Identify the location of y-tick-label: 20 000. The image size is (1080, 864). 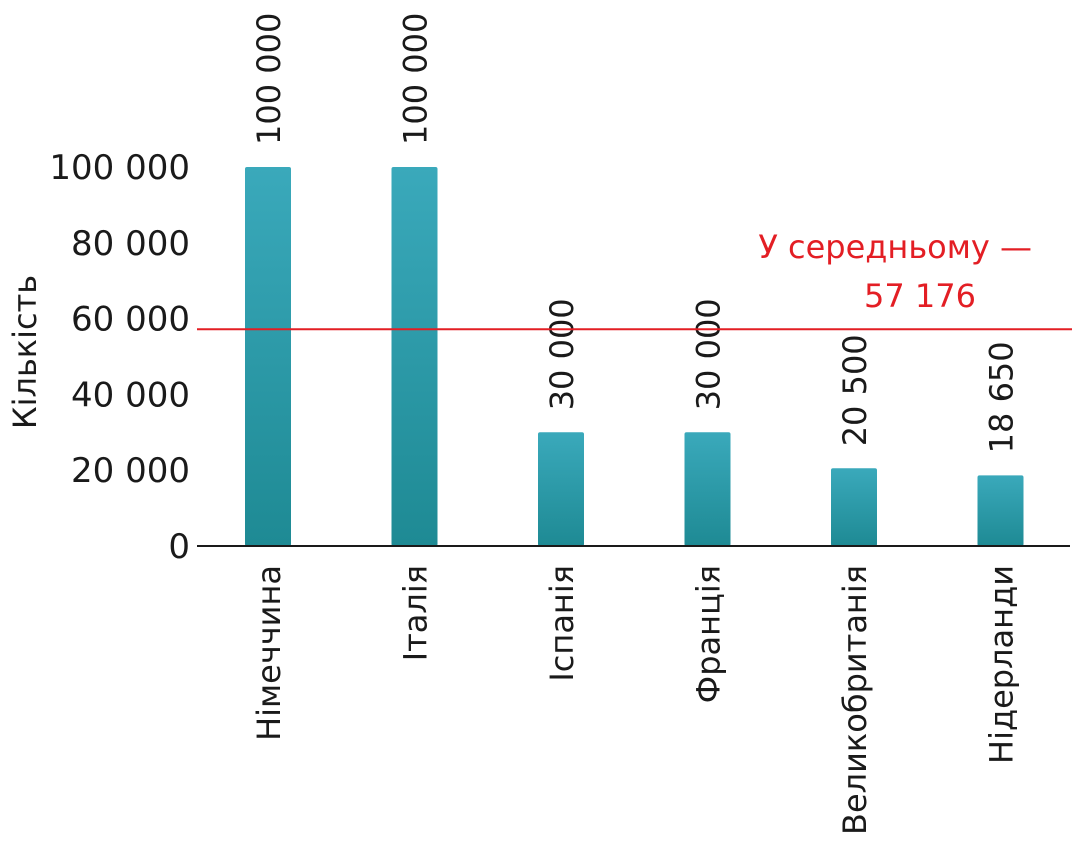
(130, 471).